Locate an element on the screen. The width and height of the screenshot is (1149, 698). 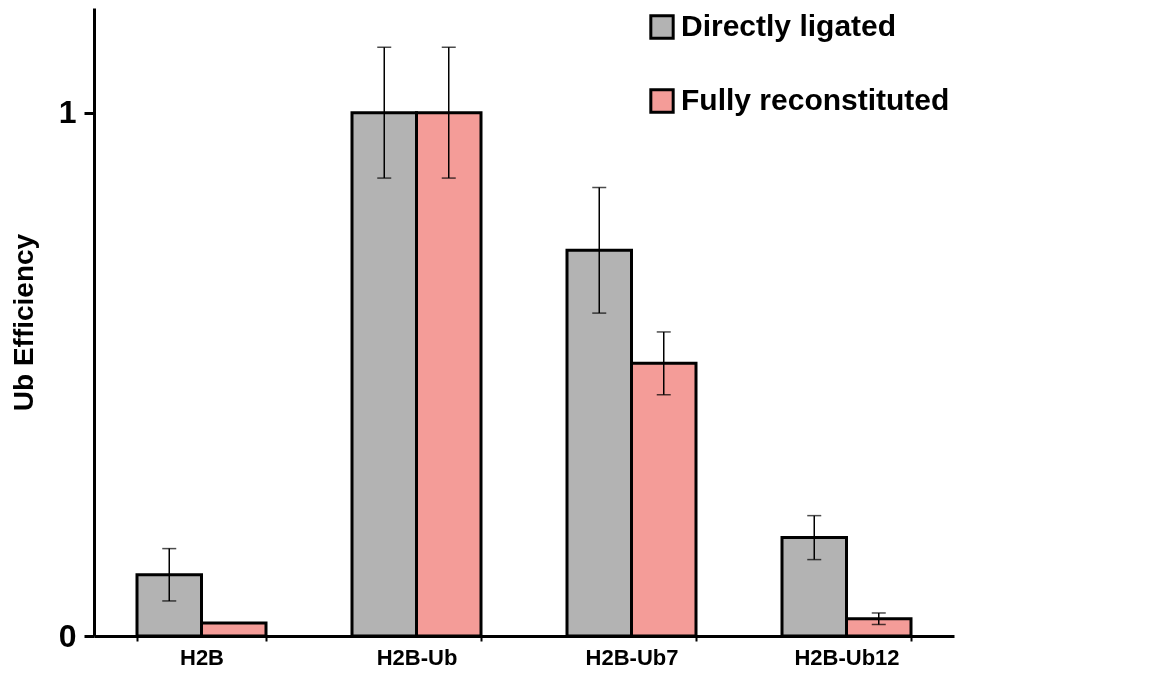
y-tick-label: 0 is located at coordinates (67, 635).